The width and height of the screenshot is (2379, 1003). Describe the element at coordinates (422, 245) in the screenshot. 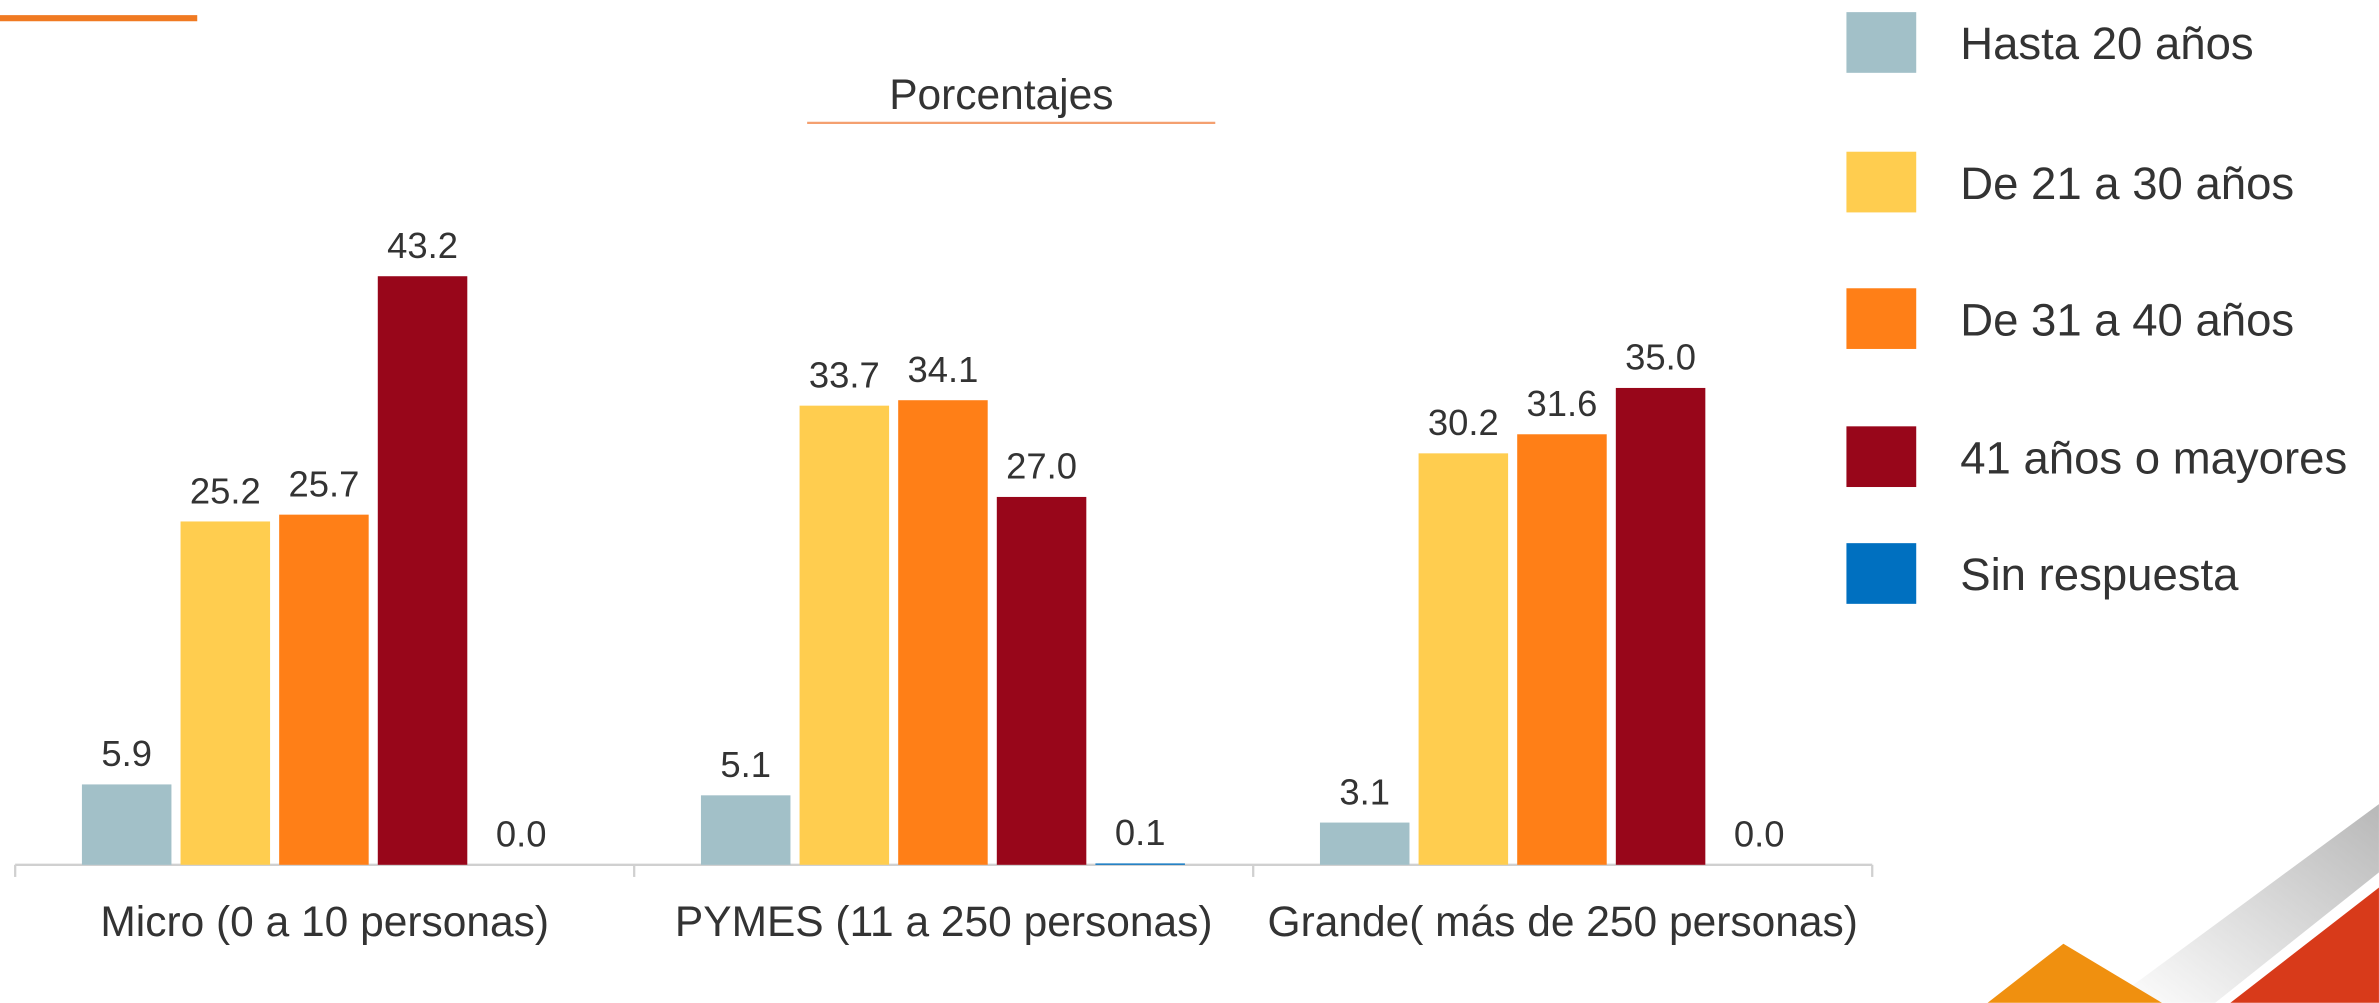

I see `data-label: 43.2` at that location.